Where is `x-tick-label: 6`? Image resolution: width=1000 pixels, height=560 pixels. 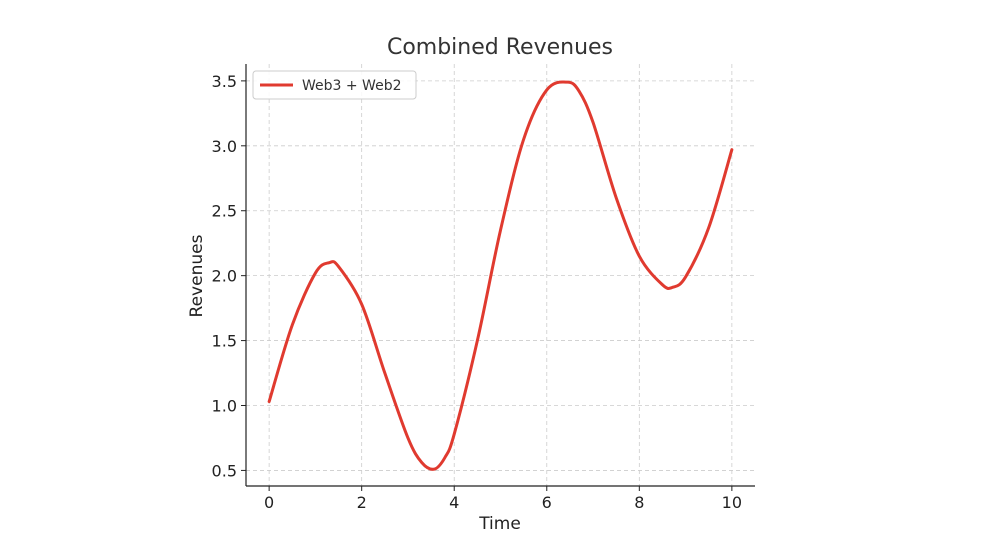 x-tick-label: 6 is located at coordinates (547, 502).